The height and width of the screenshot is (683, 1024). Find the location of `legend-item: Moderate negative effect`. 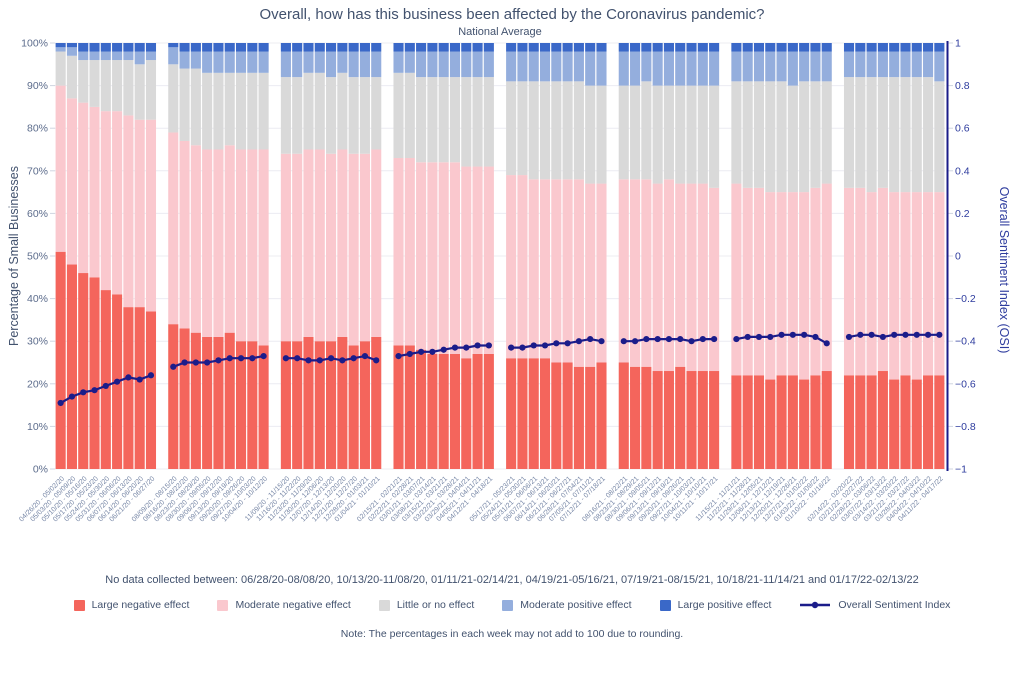

legend-item: Moderate negative effect is located at coordinates (284, 605).